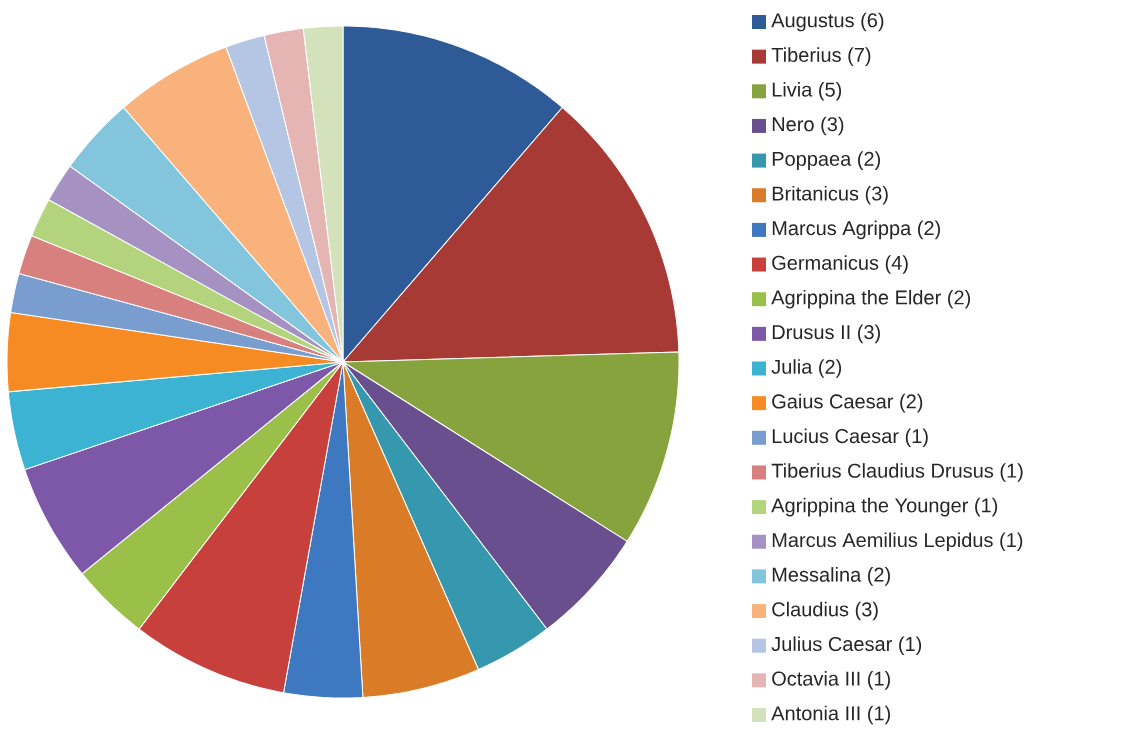 This screenshot has height=729, width=1138. I want to click on legend-label: Agrippina the Elder (2), so click(871, 299).